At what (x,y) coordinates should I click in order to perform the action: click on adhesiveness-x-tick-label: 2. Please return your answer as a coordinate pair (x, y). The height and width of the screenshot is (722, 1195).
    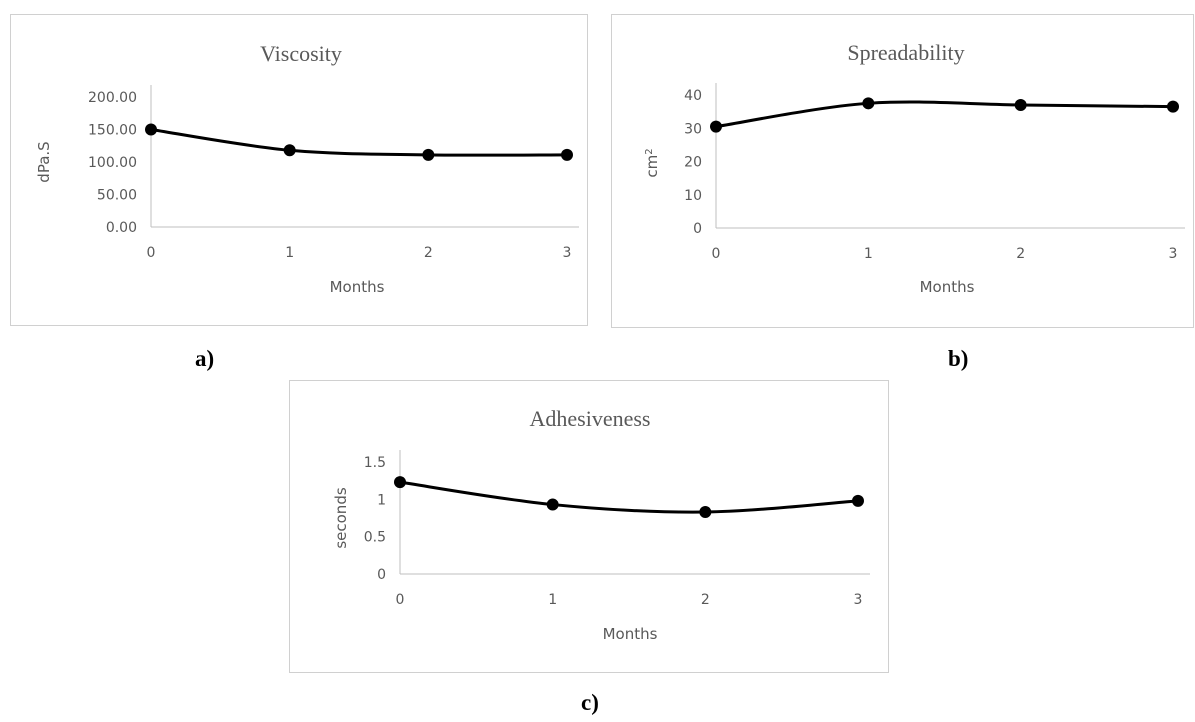
    Looking at the image, I should click on (705, 600).